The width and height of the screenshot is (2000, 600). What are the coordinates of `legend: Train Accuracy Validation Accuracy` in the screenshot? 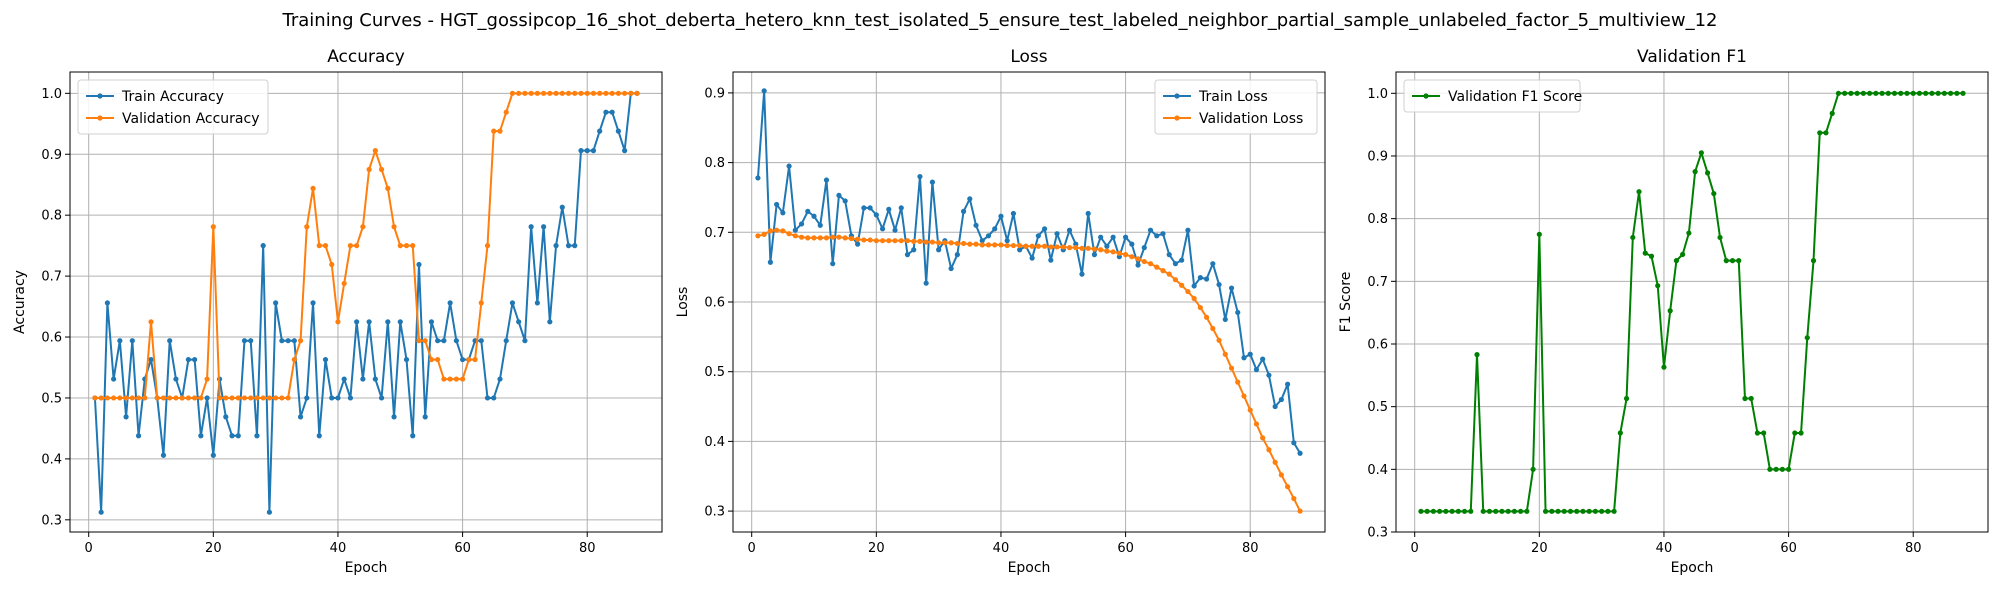 It's located at (173, 107).